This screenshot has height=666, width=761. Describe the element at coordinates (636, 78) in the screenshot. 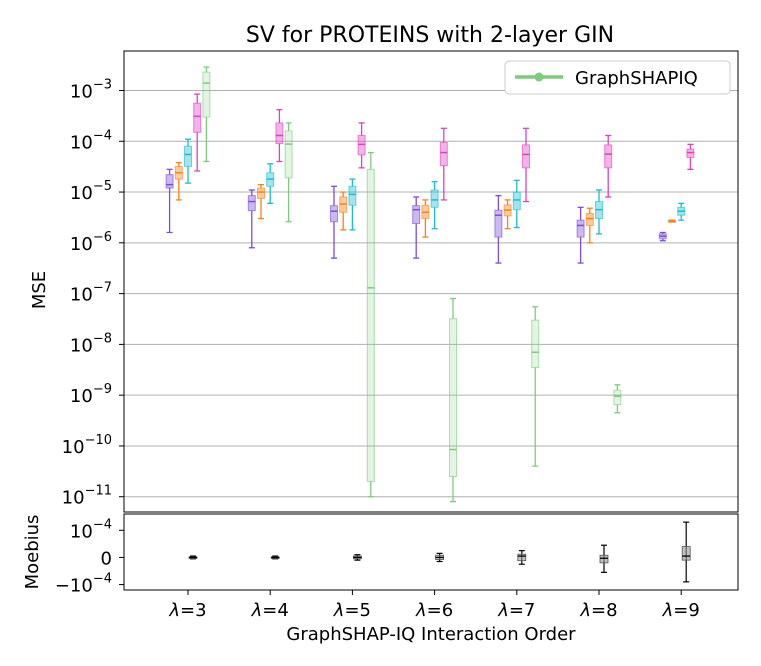

I see `legend-label: GraphSHAPIQ` at that location.